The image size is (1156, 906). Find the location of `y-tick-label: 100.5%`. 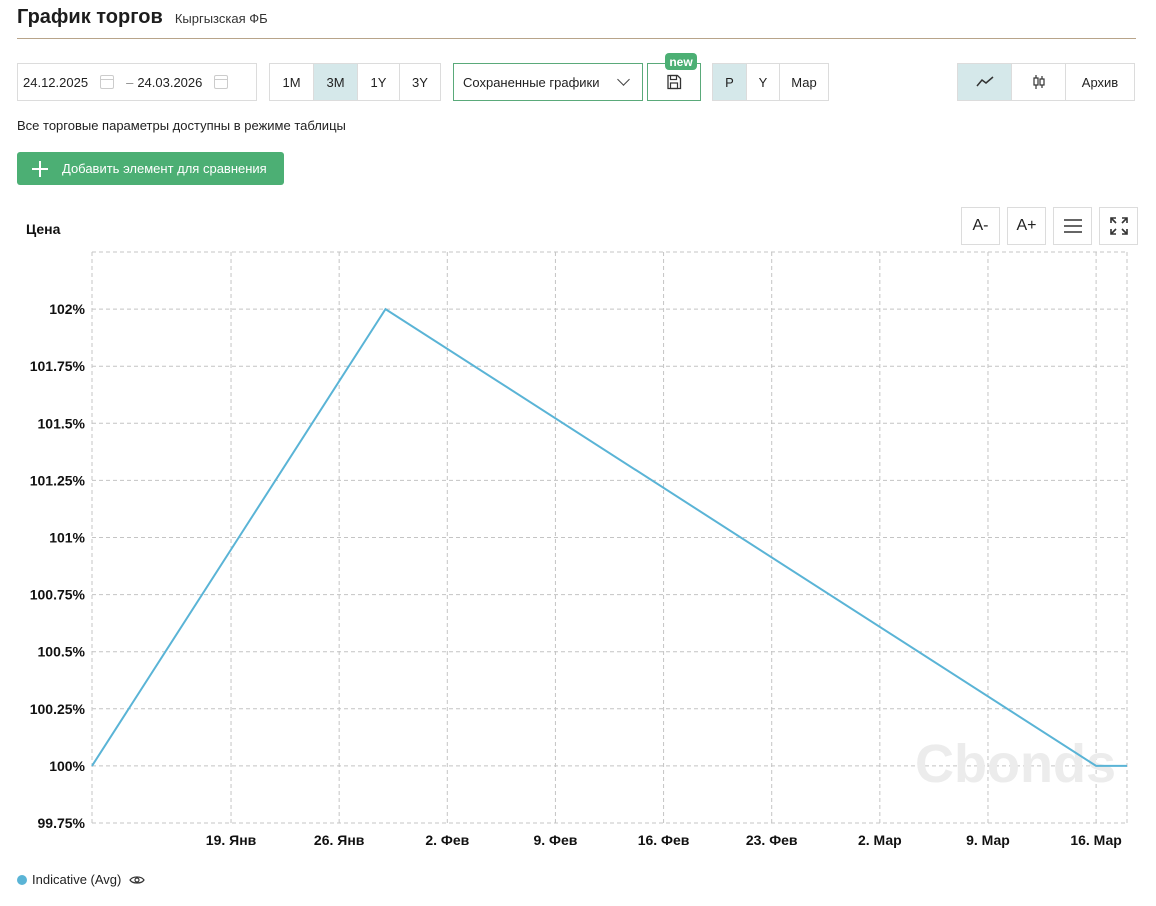

y-tick-label: 100.5% is located at coordinates (62, 652).